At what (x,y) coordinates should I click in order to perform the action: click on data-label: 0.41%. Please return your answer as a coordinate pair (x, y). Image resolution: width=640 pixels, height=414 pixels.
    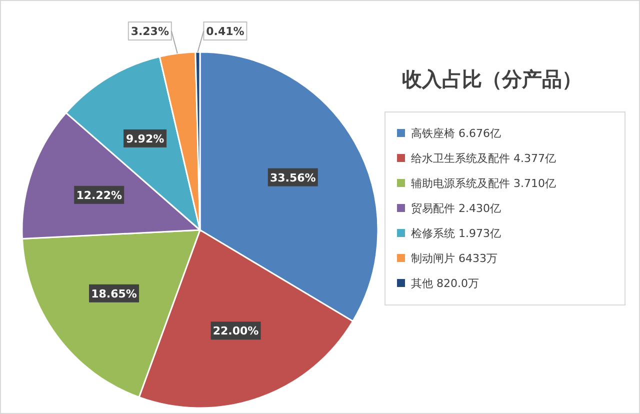
    Looking at the image, I should click on (225, 31).